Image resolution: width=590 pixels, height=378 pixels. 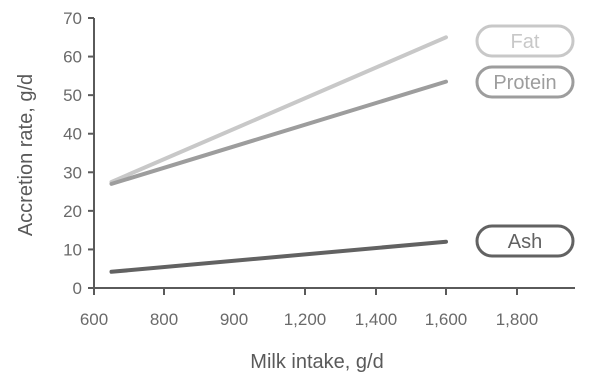 I want to click on series-line-ash, so click(x=278, y=256).